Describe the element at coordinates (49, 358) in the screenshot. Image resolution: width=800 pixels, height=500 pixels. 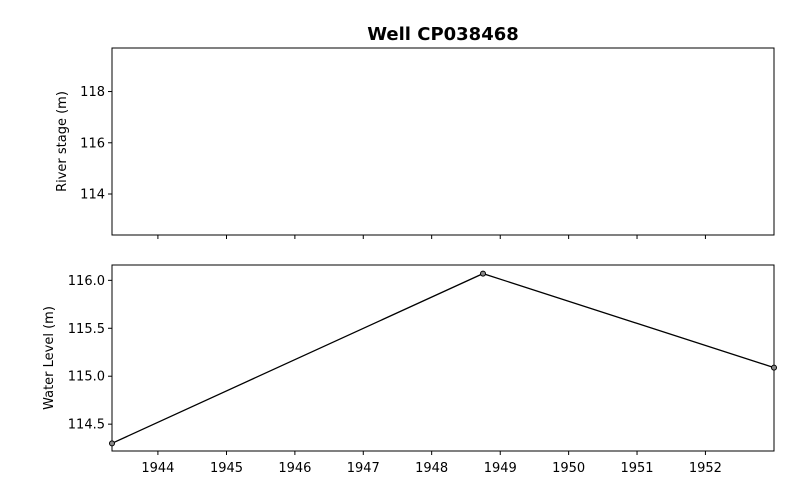
I see `y-axis-label: Water Level (m)` at that location.